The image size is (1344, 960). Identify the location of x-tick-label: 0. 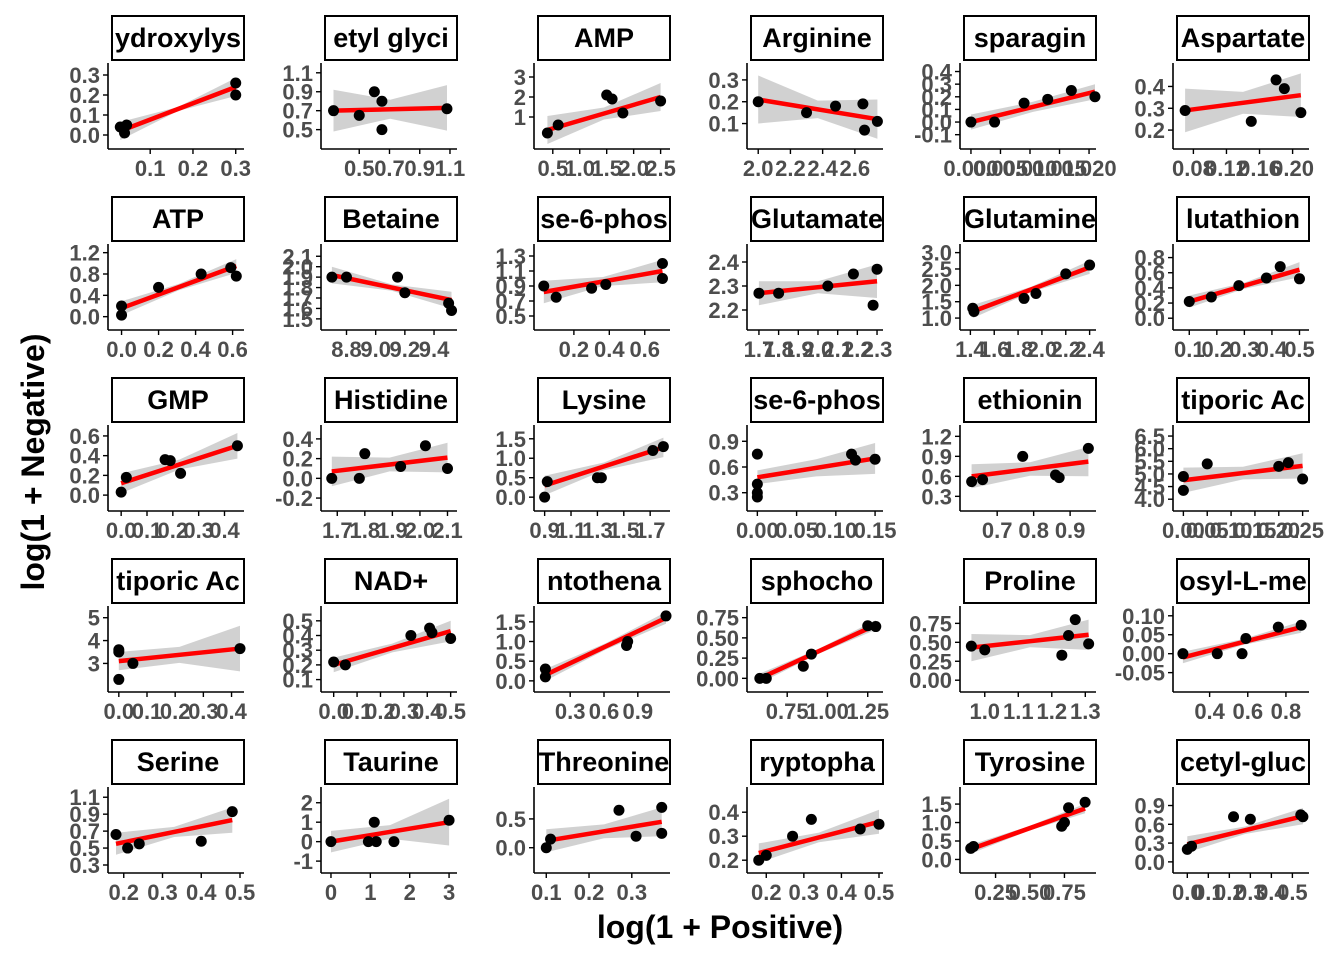
(331, 892).